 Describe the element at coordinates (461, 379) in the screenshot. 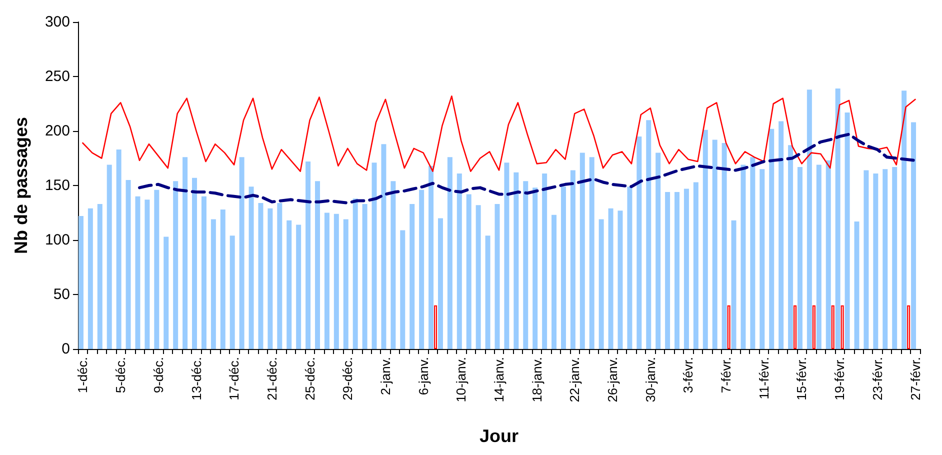

I see `x-tick-label: 10-janv.` at that location.